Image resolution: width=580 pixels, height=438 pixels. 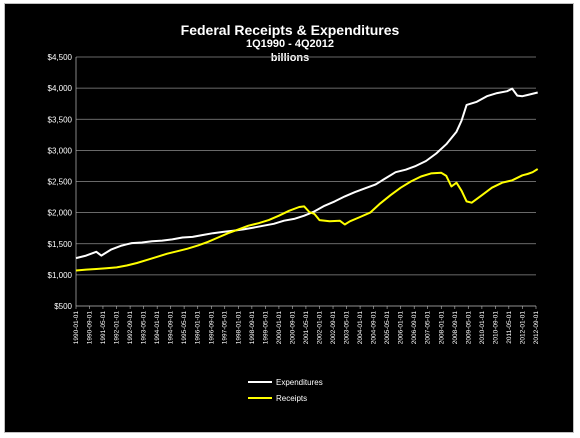 I want to click on x-tick-label: 2000-01-01, so click(x=279, y=328).